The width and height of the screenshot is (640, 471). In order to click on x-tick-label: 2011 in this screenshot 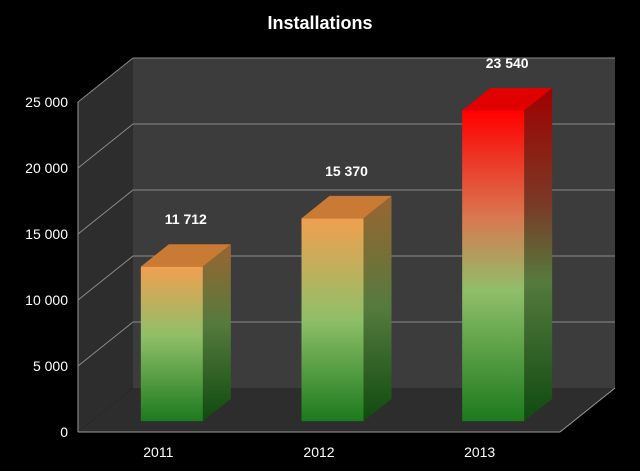, I will do `click(158, 452)`.